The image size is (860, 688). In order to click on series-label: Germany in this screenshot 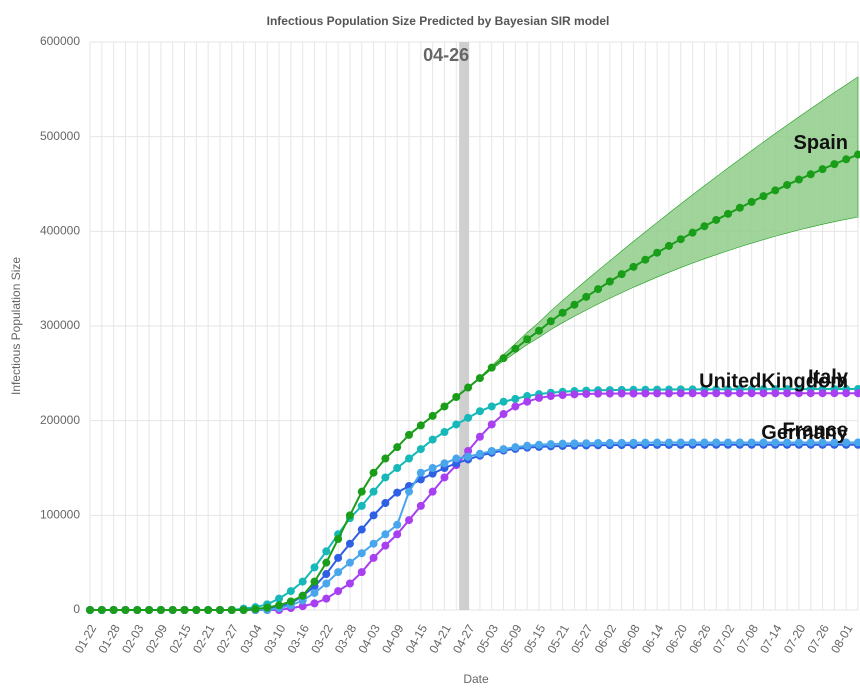, I will do `click(805, 433)`.